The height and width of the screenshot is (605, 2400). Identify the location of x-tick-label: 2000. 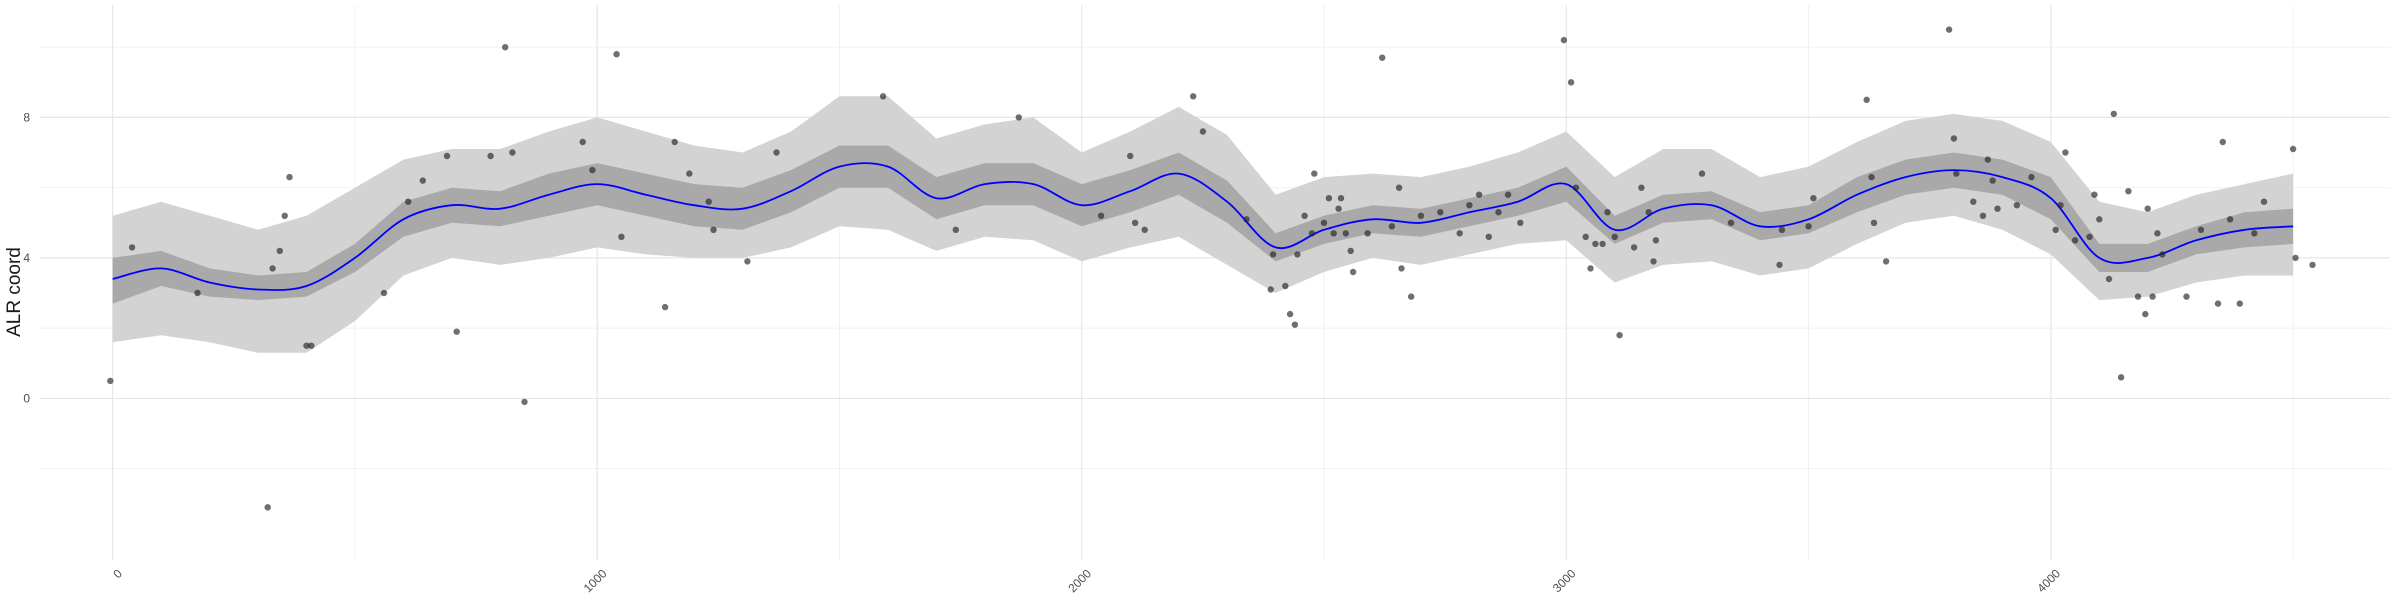
(1079, 580).